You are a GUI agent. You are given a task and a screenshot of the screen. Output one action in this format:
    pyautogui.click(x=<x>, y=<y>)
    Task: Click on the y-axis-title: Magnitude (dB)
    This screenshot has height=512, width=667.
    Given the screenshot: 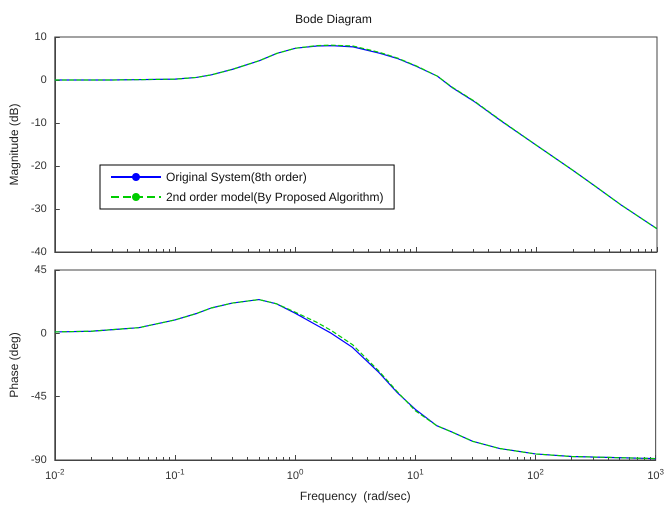 What is the action you would take?
    pyautogui.click(x=14, y=144)
    